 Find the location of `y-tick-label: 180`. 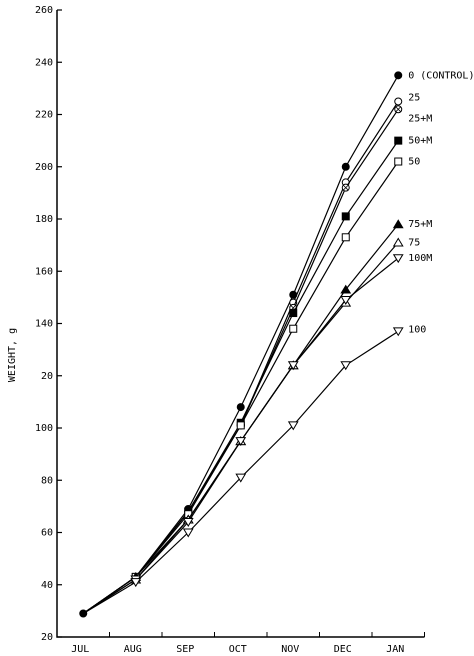

y-tick-label: 180 is located at coordinates (44, 219).